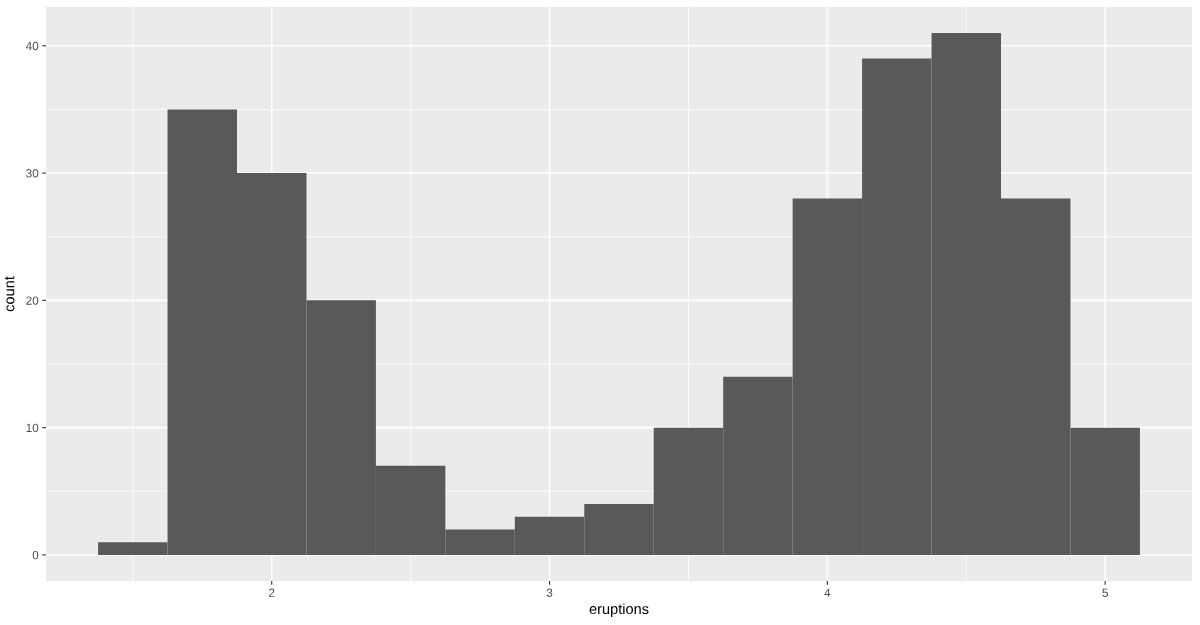 Image resolution: width=1200 pixels, height=625 pixels. I want to click on y-tick-label: 40, so click(32, 46).